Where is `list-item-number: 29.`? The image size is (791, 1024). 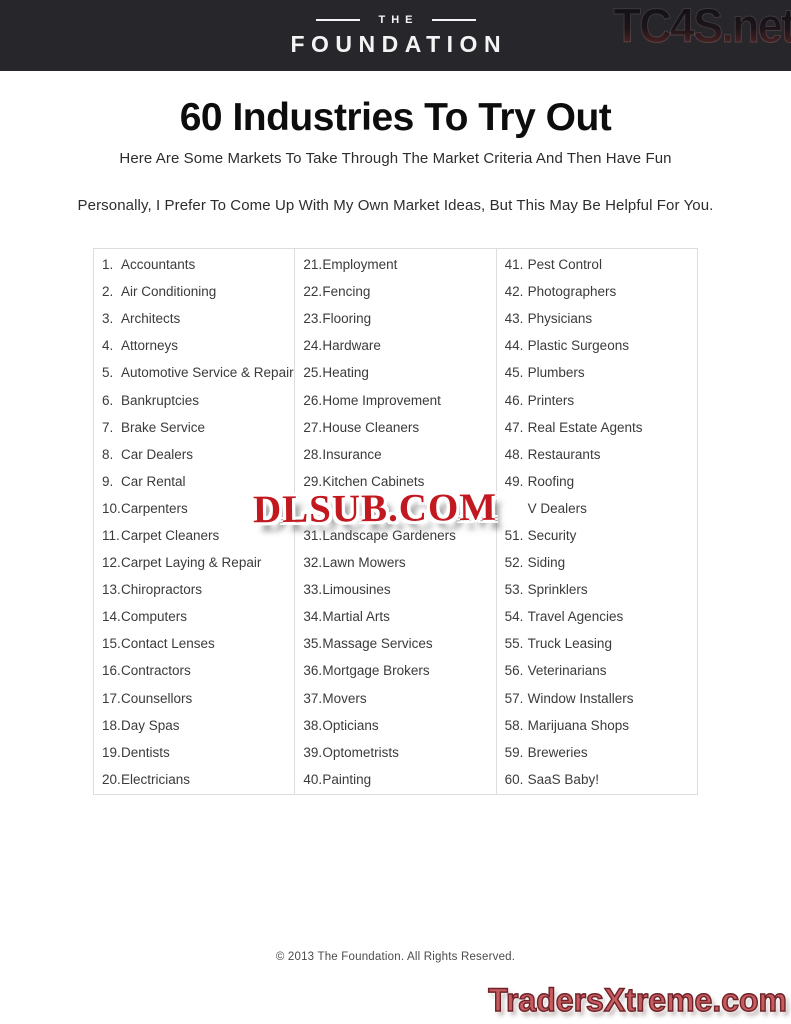 list-item-number: 29. is located at coordinates (313, 481).